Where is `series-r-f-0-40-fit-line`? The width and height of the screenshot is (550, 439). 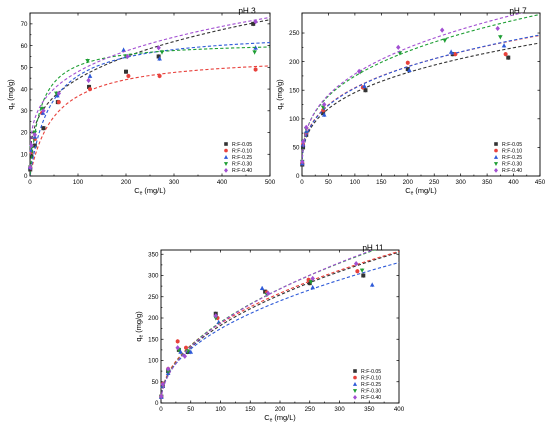
series-r-f-0-40-fit-line is located at coordinates (413, 88).